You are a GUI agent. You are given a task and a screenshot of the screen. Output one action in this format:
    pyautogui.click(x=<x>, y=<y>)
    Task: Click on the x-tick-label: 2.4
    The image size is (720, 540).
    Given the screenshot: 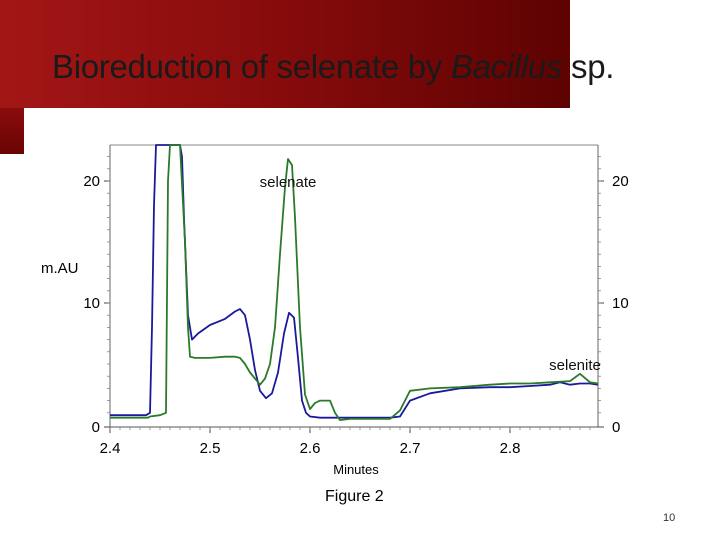 What is the action you would take?
    pyautogui.click(x=110, y=448)
    